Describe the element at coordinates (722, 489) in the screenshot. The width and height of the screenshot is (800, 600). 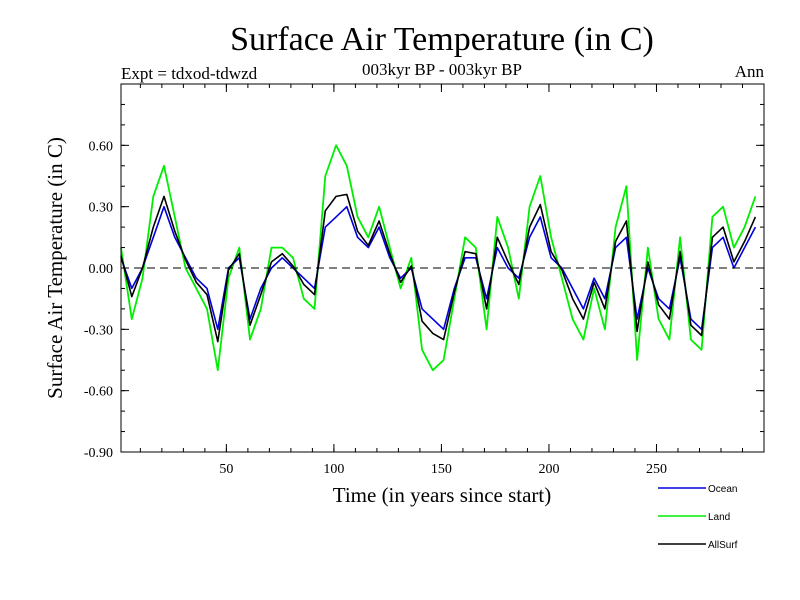
I see `legend-label-ocean: Ocean` at that location.